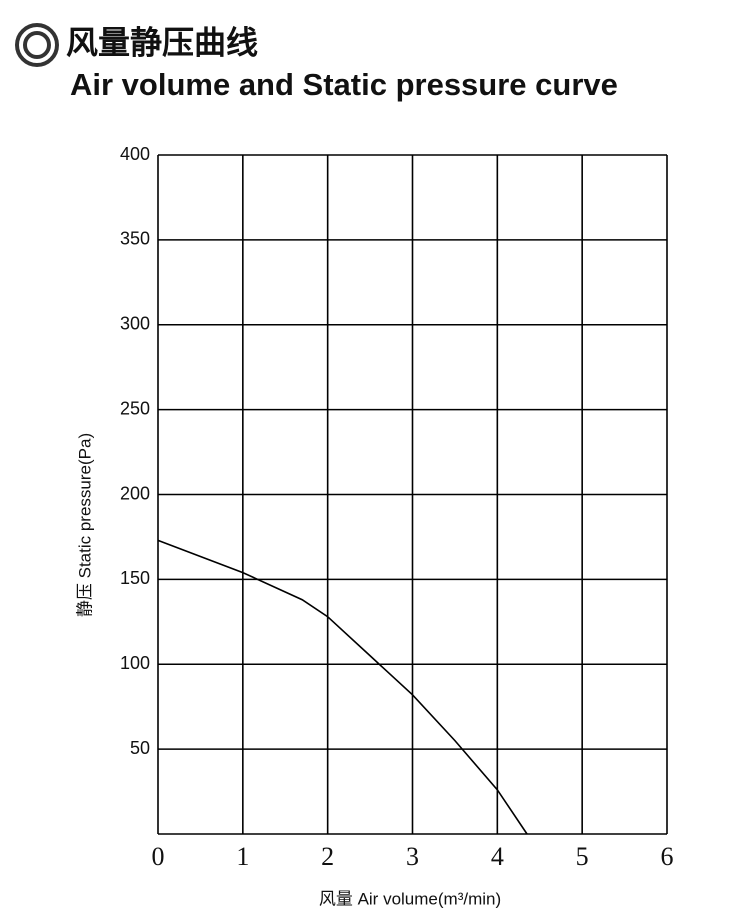  What do you see at coordinates (135, 663) in the screenshot?
I see `y-tick-label: 100` at bounding box center [135, 663].